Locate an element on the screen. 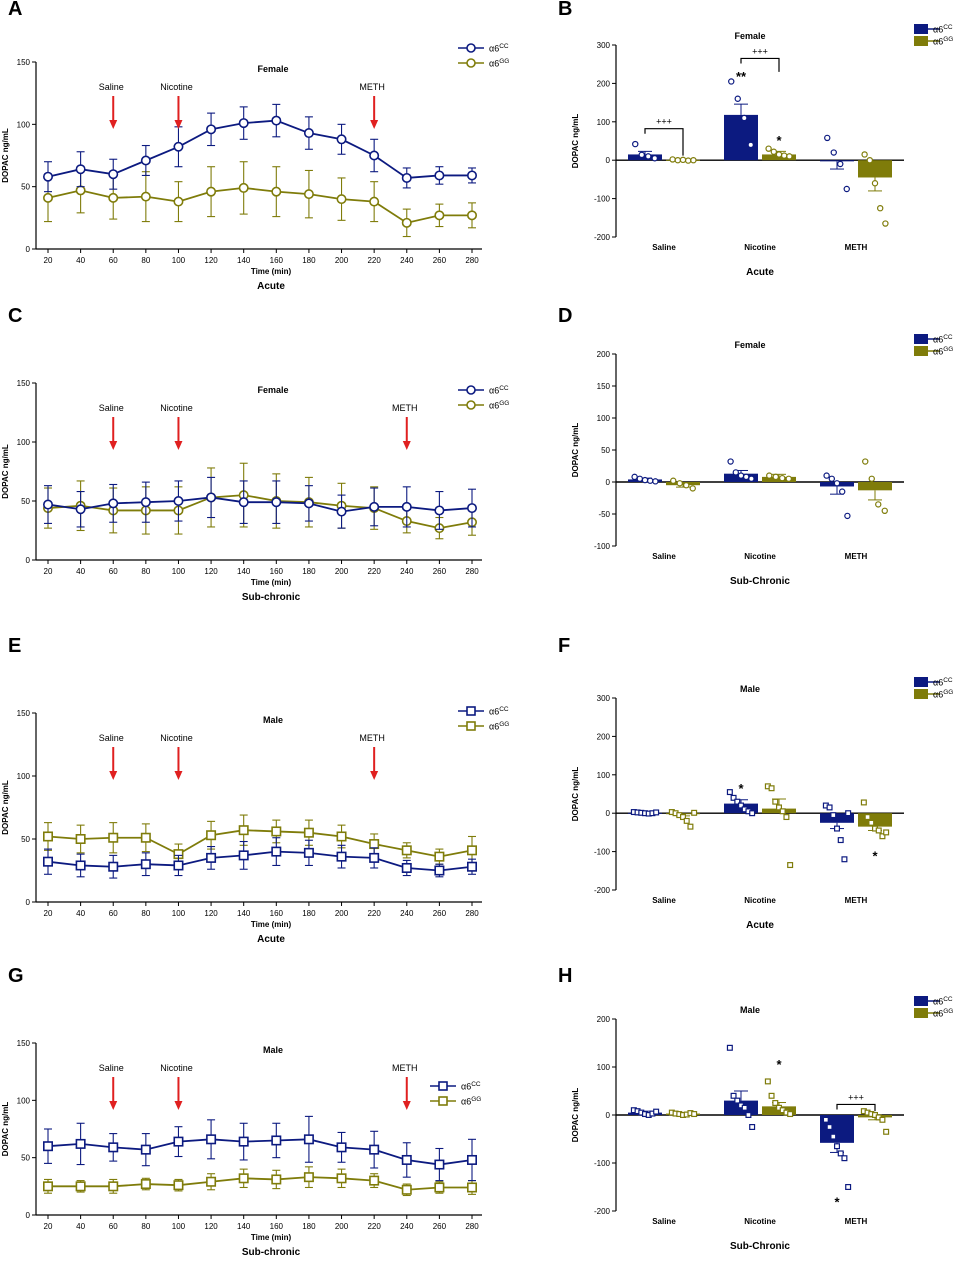 The image size is (955, 1262). x-tick-label: 280 is located at coordinates (472, 571).